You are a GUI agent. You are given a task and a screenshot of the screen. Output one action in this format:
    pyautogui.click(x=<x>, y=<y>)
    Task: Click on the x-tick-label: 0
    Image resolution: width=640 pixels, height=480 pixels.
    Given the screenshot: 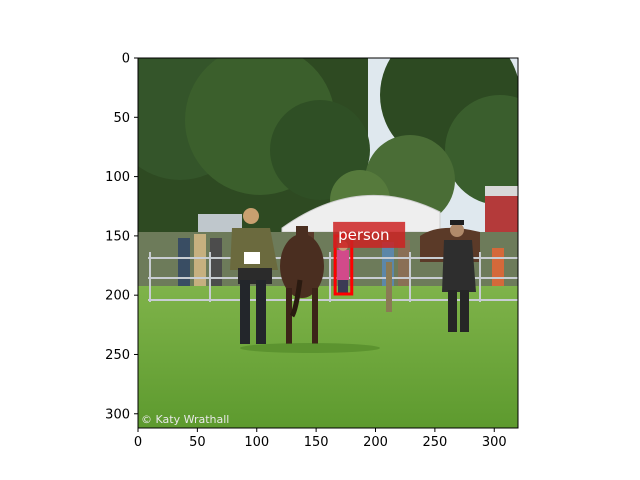 What is the action you would take?
    pyautogui.click(x=138, y=442)
    